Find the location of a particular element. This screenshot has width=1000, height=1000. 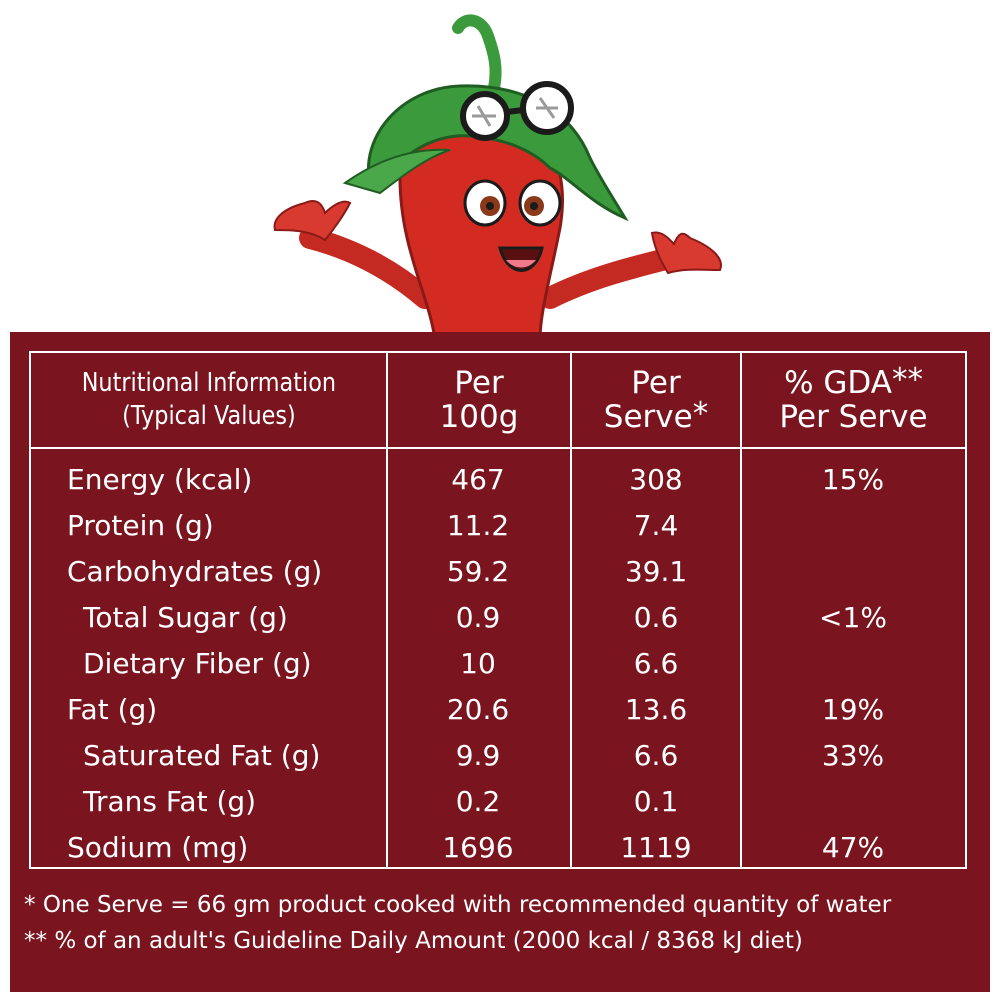

table-row: Dietary Fiber (g) 10 6.6 is located at coordinates (498, 664).